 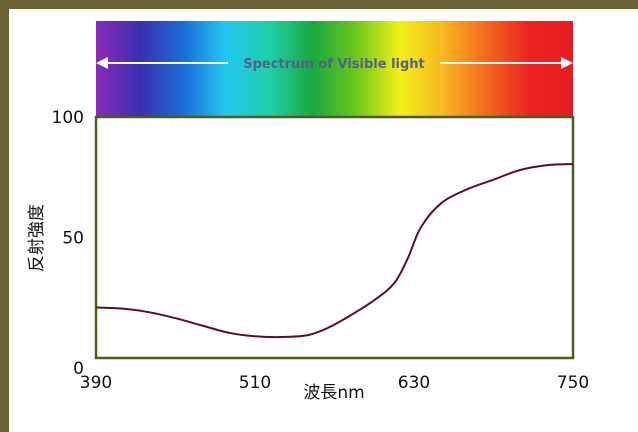 What do you see at coordinates (334, 64) in the screenshot?
I see `spectrum-label: Spectrum of Visible light` at bounding box center [334, 64].